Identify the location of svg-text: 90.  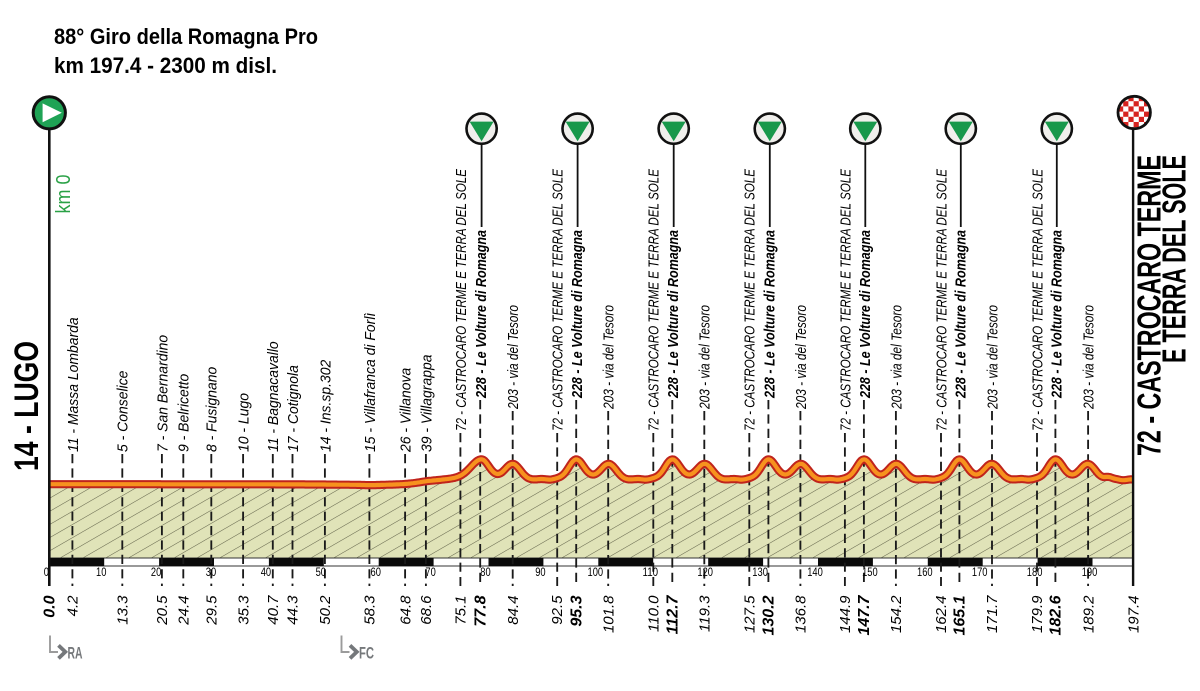
(540, 572).